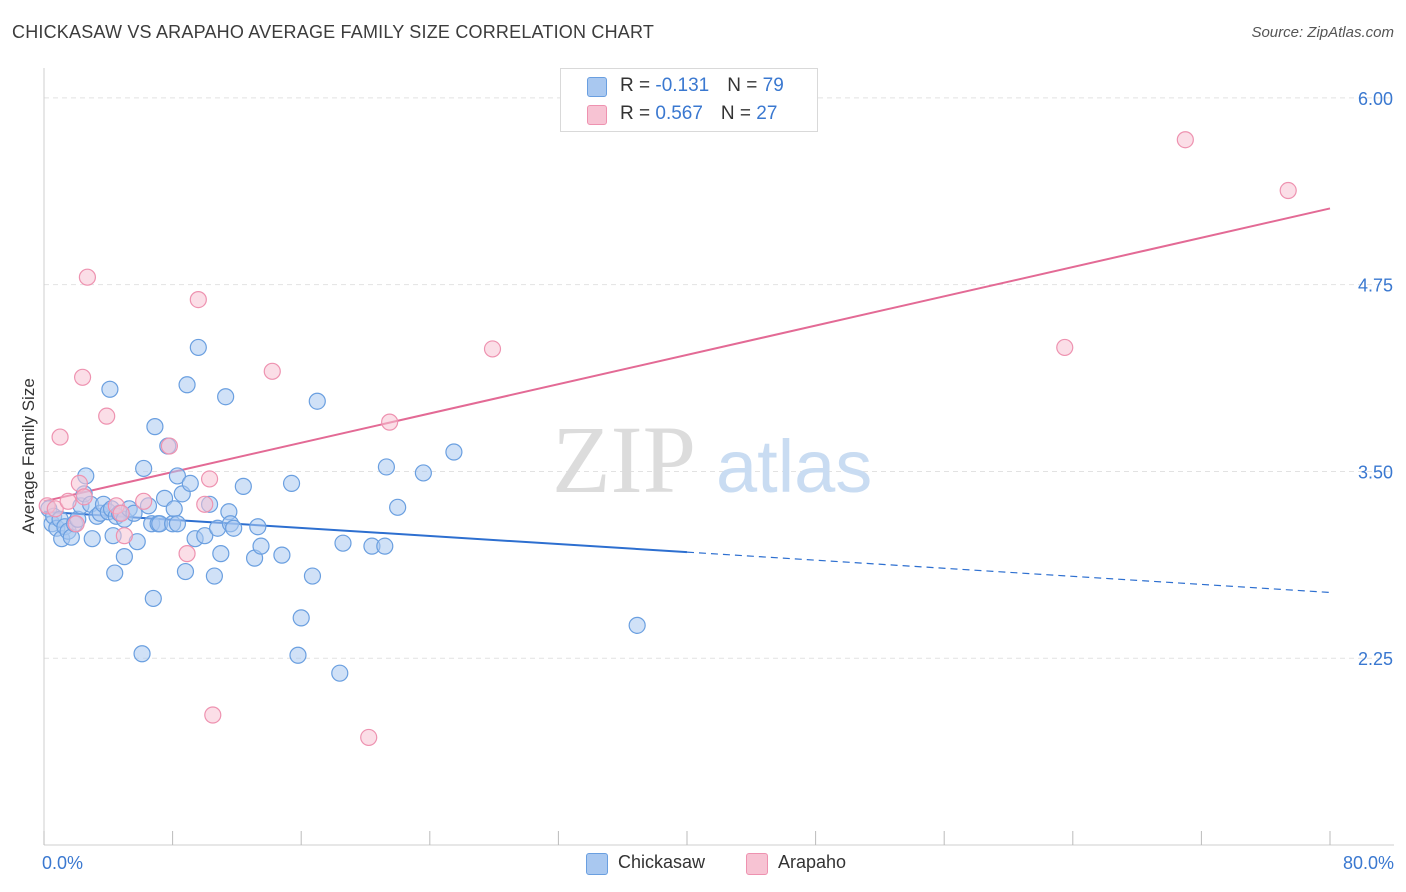 The width and height of the screenshot is (1406, 892). What do you see at coordinates (624, 459) in the screenshot?
I see `watermark-zip: ZIP` at bounding box center [624, 459].